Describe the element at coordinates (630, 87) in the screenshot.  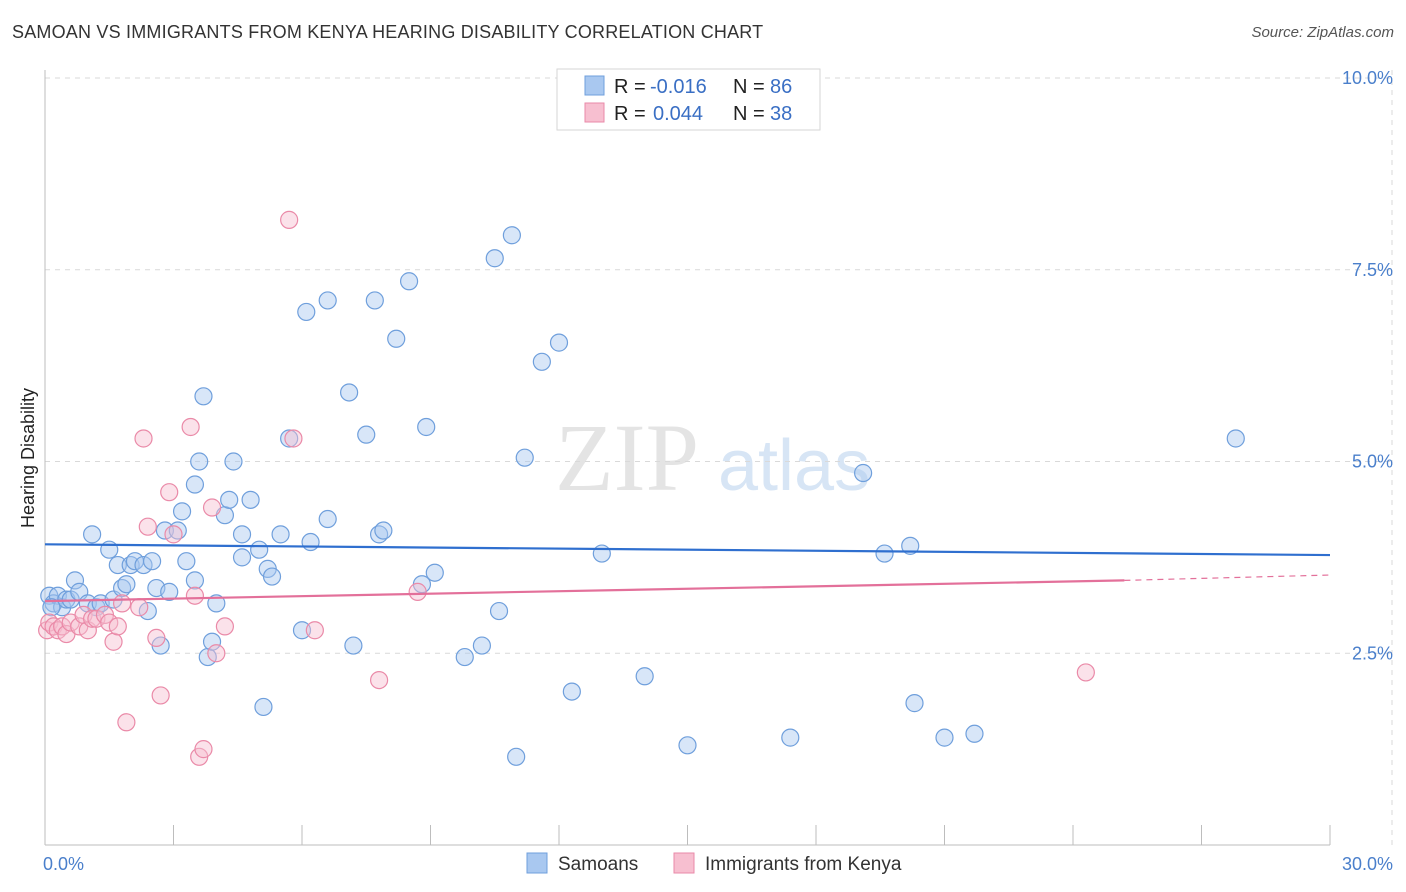
I see `legend-r-label-1: R =` at that location.